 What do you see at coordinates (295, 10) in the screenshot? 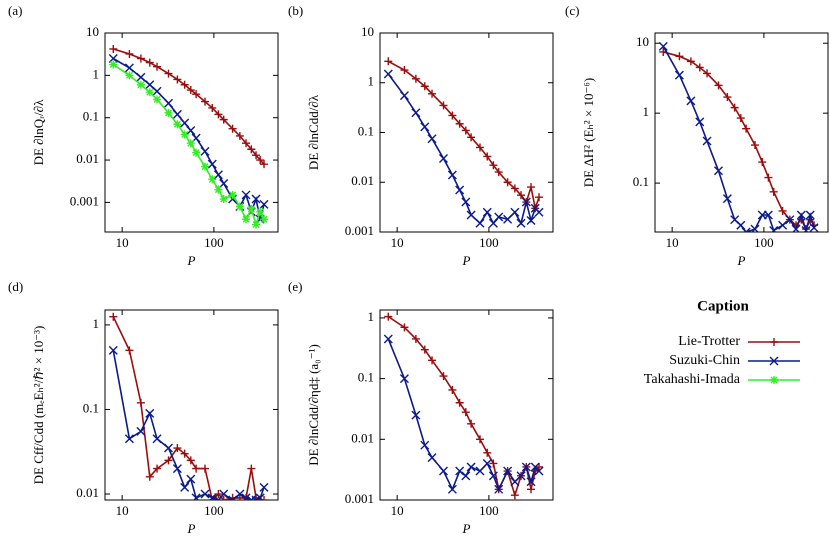
I see `panel-label: (b)` at bounding box center [295, 10].